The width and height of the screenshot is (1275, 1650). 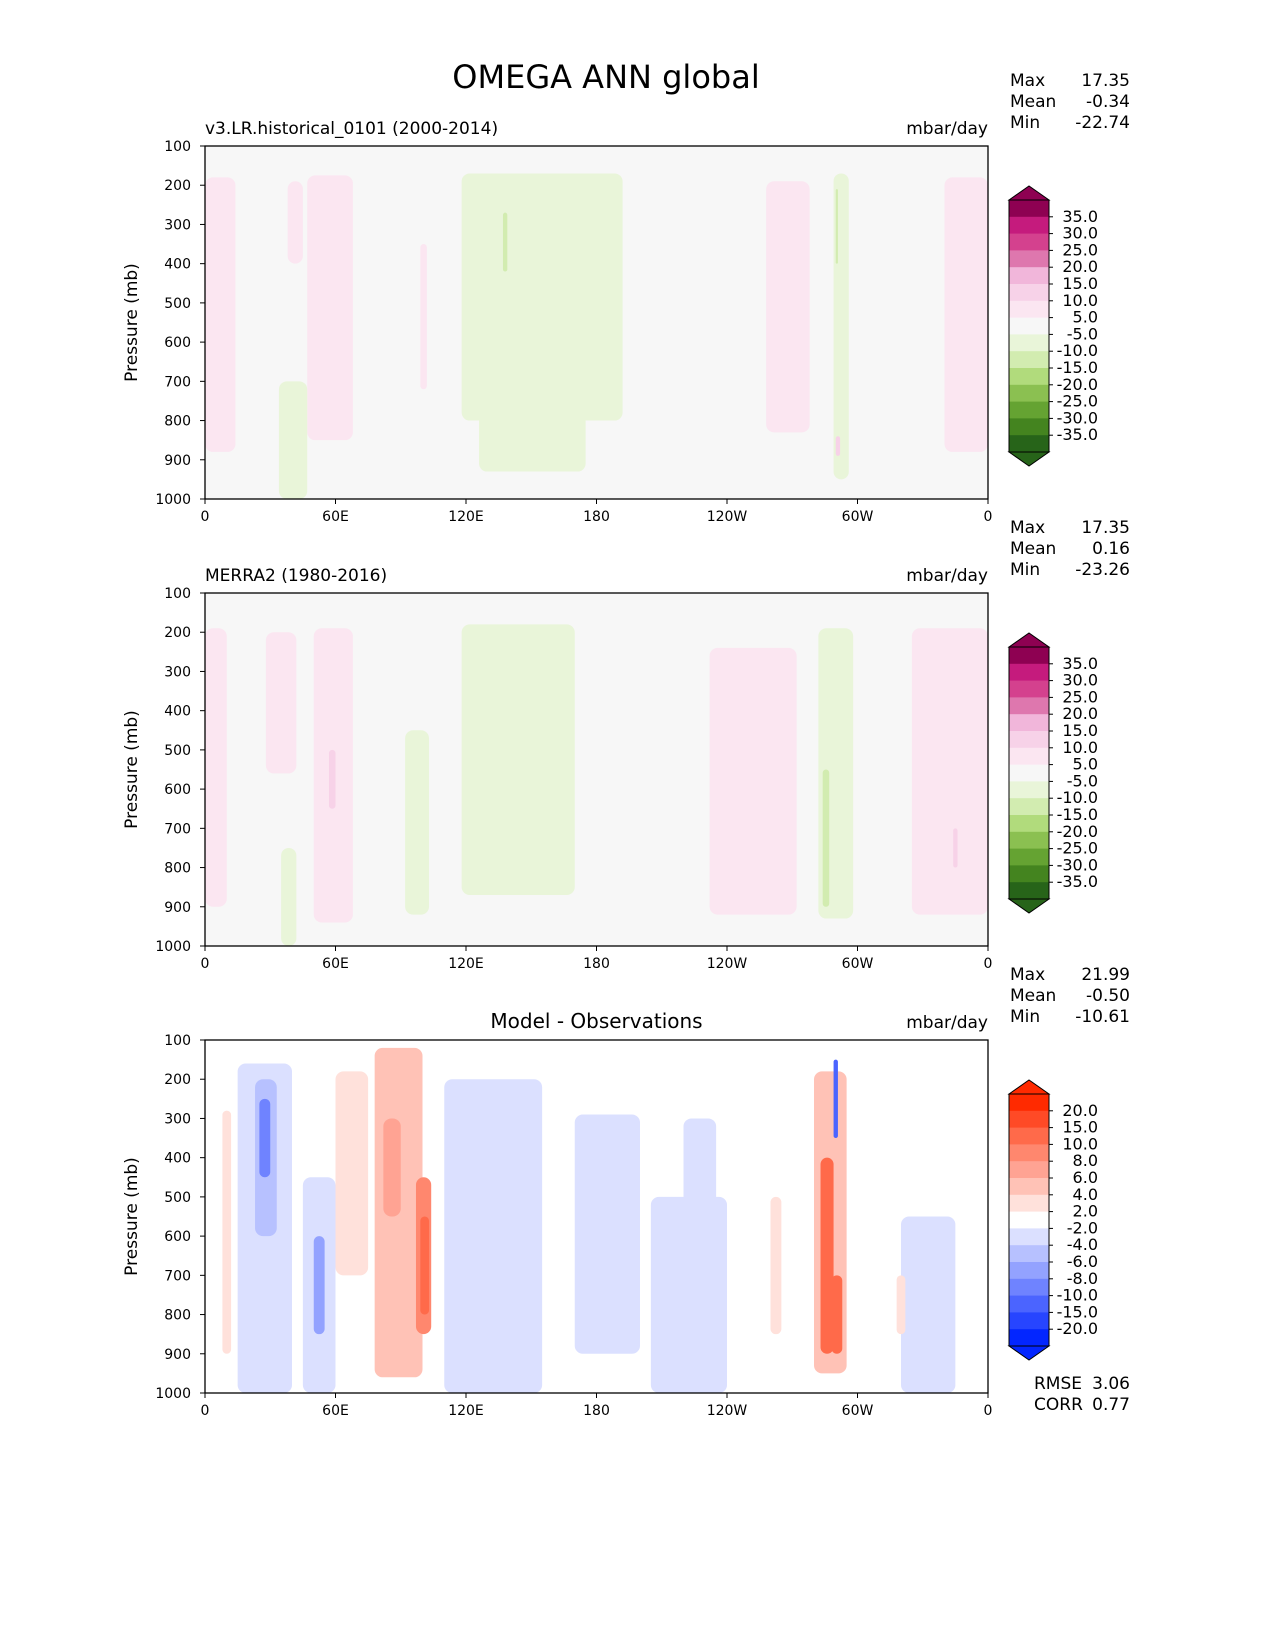 What do you see at coordinates (1029, 773) in the screenshot?
I see `colorbar-frame` at bounding box center [1029, 773].